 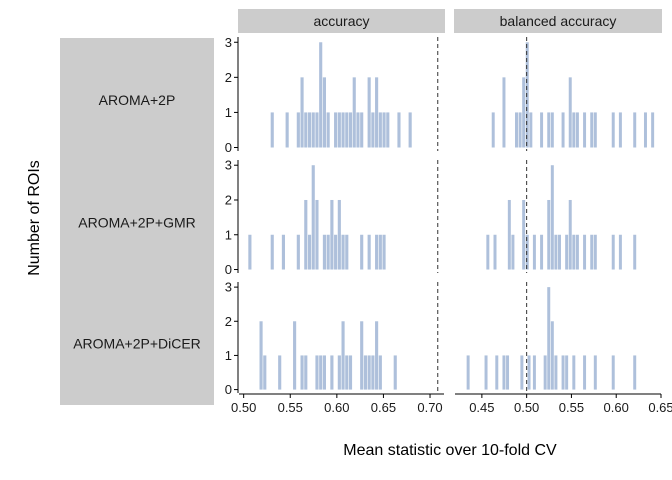 I want to click on y-tick-label: 0, so click(x=228, y=389).